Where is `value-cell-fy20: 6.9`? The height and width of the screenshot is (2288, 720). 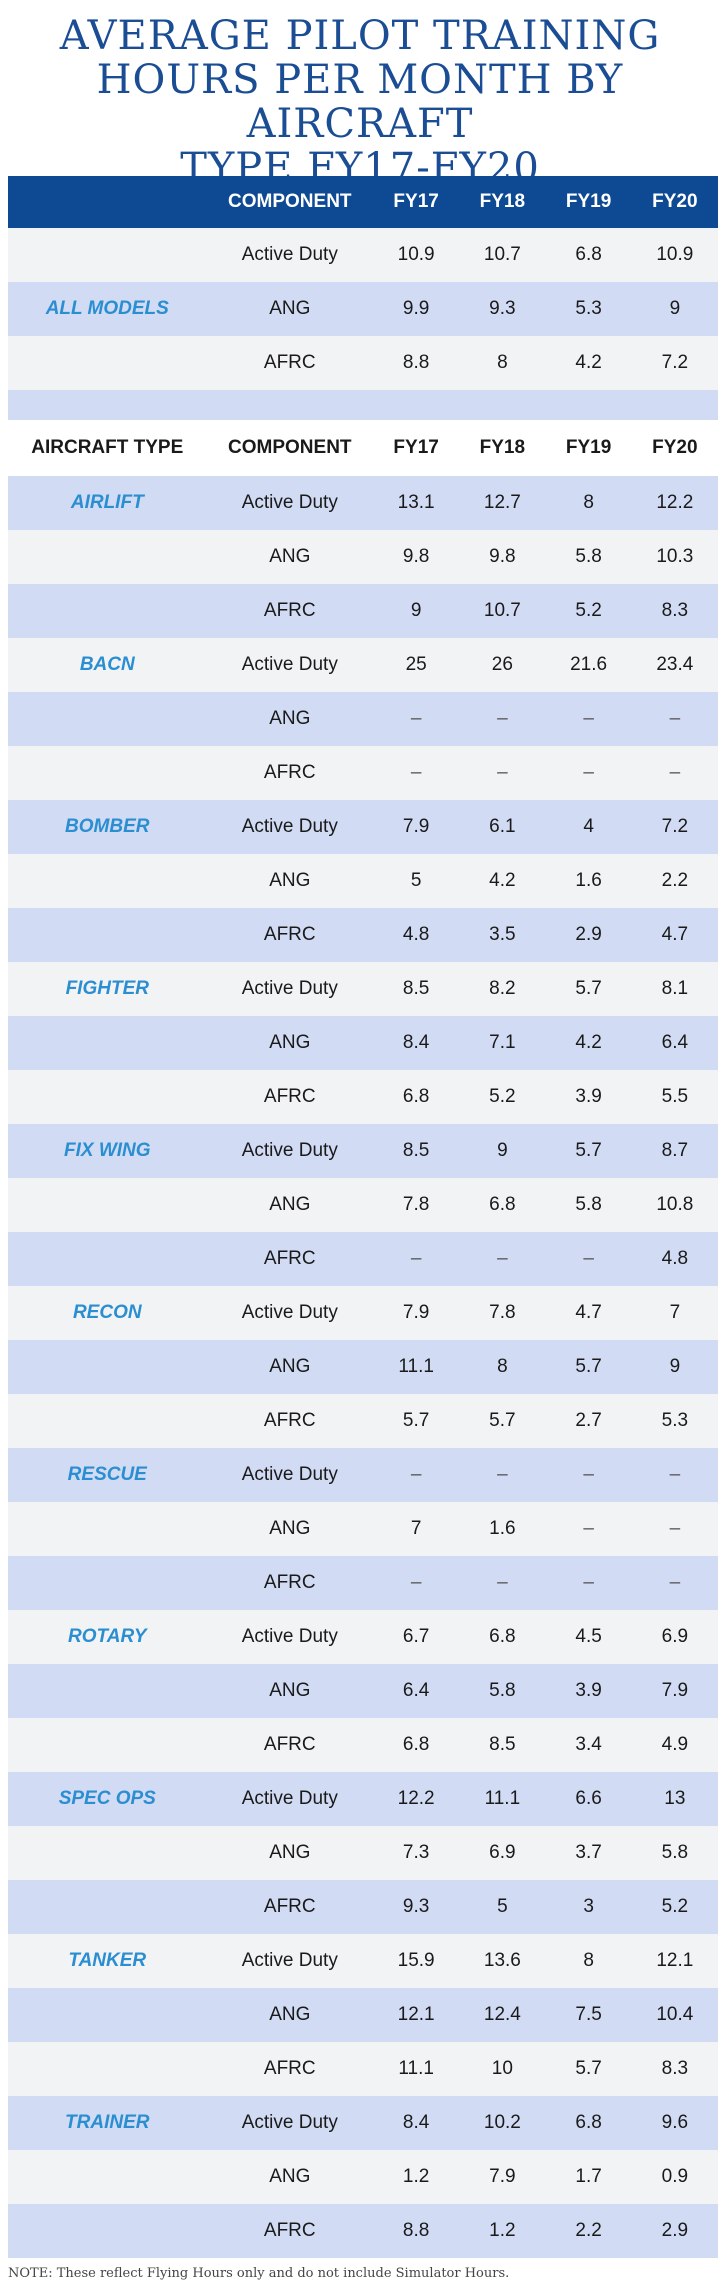 value-cell-fy20: 6.9 is located at coordinates (674, 1637).